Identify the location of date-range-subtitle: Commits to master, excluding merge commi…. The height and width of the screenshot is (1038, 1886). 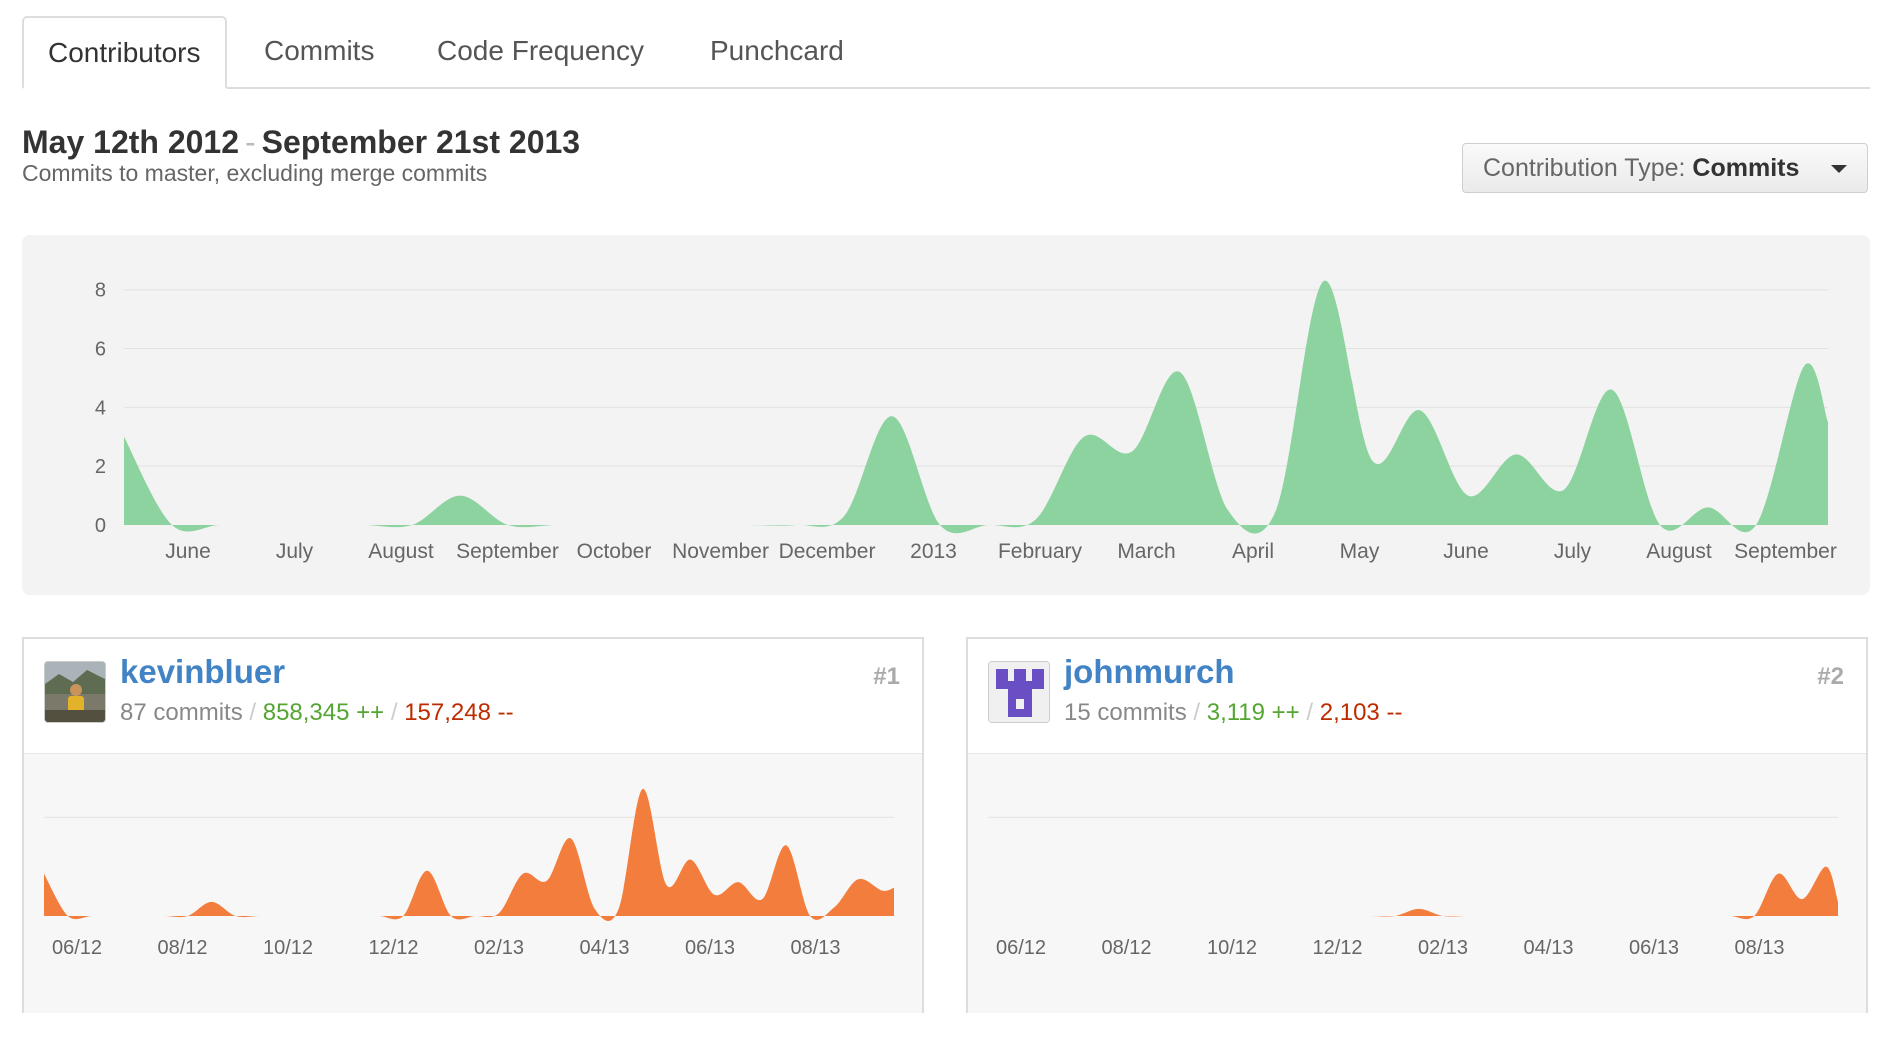
(255, 173).